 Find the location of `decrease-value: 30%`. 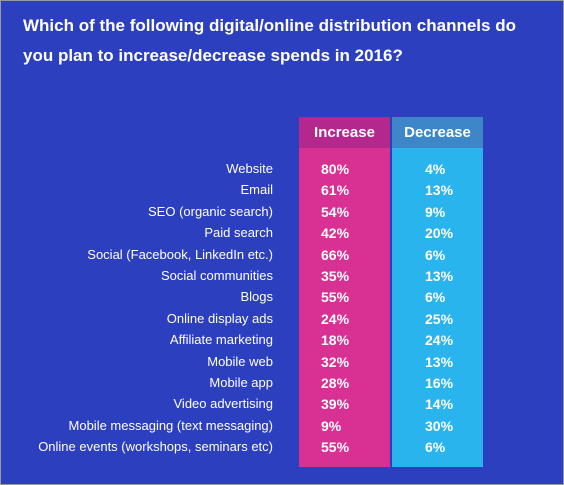

decrease-value: 30% is located at coordinates (439, 425).